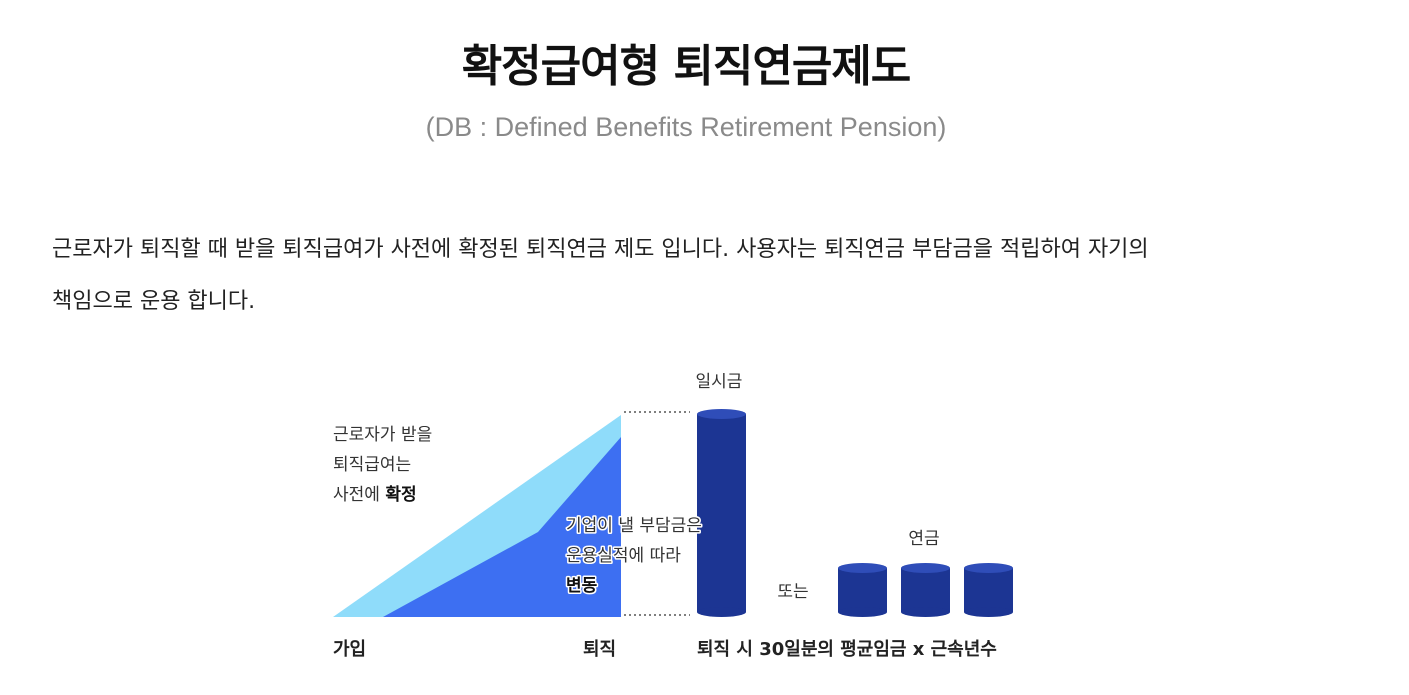 This screenshot has height=695, width=1409. What do you see at coordinates (923, 539) in the screenshot?
I see `label-annuity: 연금` at bounding box center [923, 539].